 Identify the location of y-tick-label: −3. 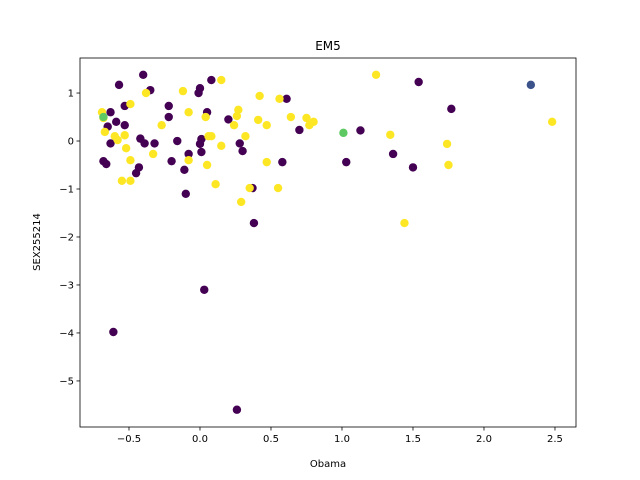
(66, 285).